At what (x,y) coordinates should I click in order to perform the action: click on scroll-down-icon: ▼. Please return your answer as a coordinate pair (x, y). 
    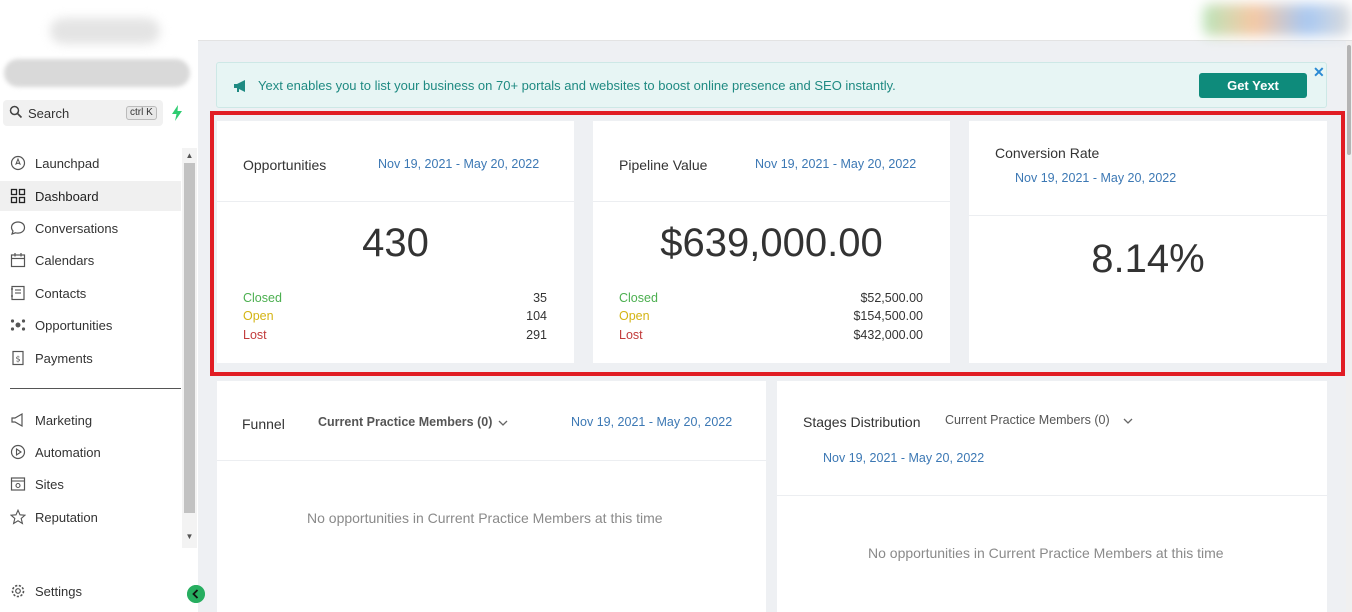
    Looking at the image, I should click on (189, 536).